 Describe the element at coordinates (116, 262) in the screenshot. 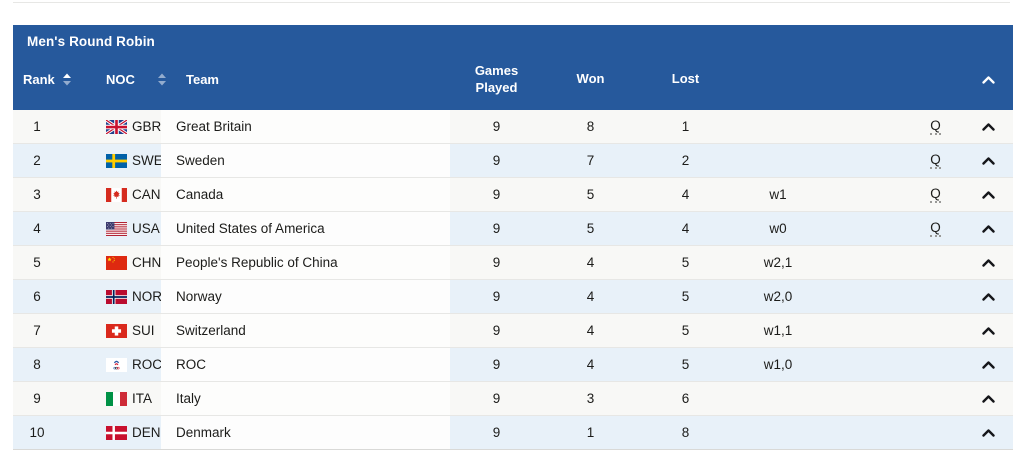

I see `flag-icon-chn` at that location.